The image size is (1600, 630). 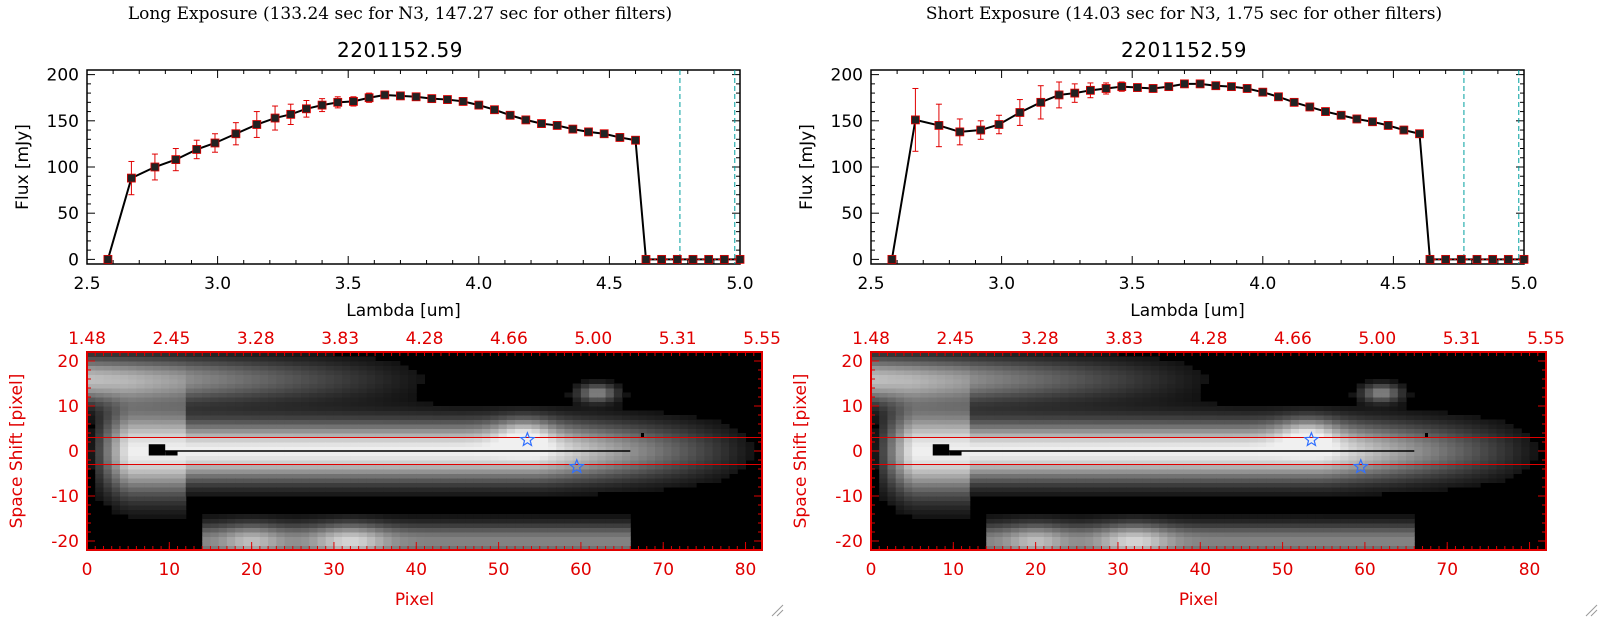 What do you see at coordinates (1310, 107) in the screenshot?
I see `data-point` at bounding box center [1310, 107].